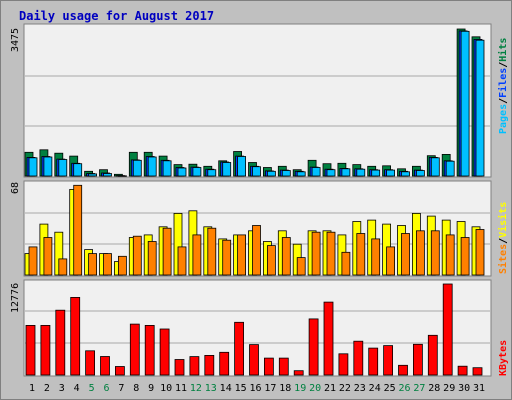 Image resolution: width=512 pixels, height=400 pixels. Describe the element at coordinates (116, 16) in the screenshot. I see `chart-title: Daily usage for August 2017` at that location.